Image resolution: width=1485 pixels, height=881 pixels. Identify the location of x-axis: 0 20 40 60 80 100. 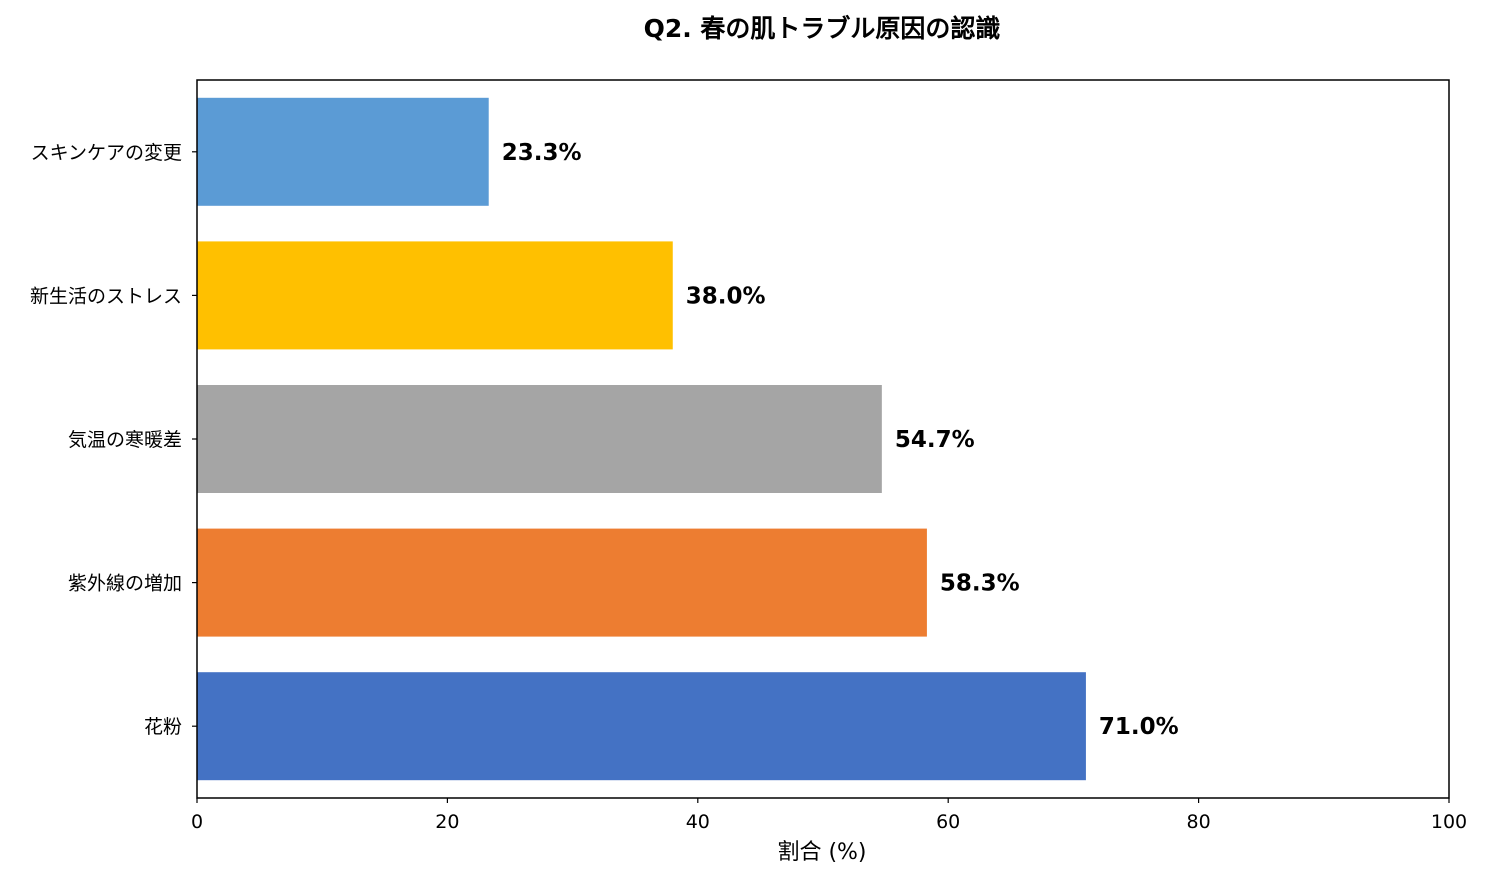
(829, 815).